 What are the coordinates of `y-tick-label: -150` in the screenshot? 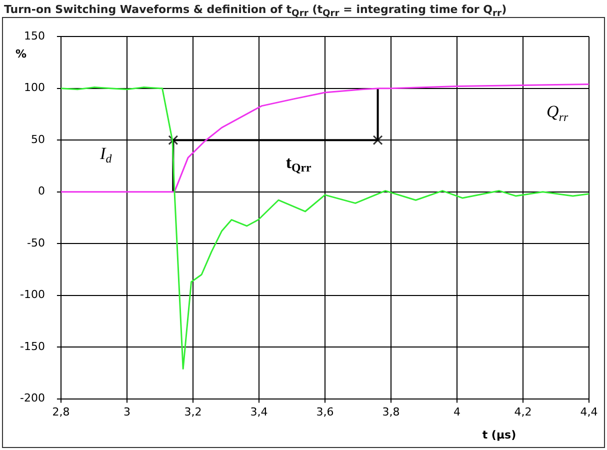 It's located at (32, 346).